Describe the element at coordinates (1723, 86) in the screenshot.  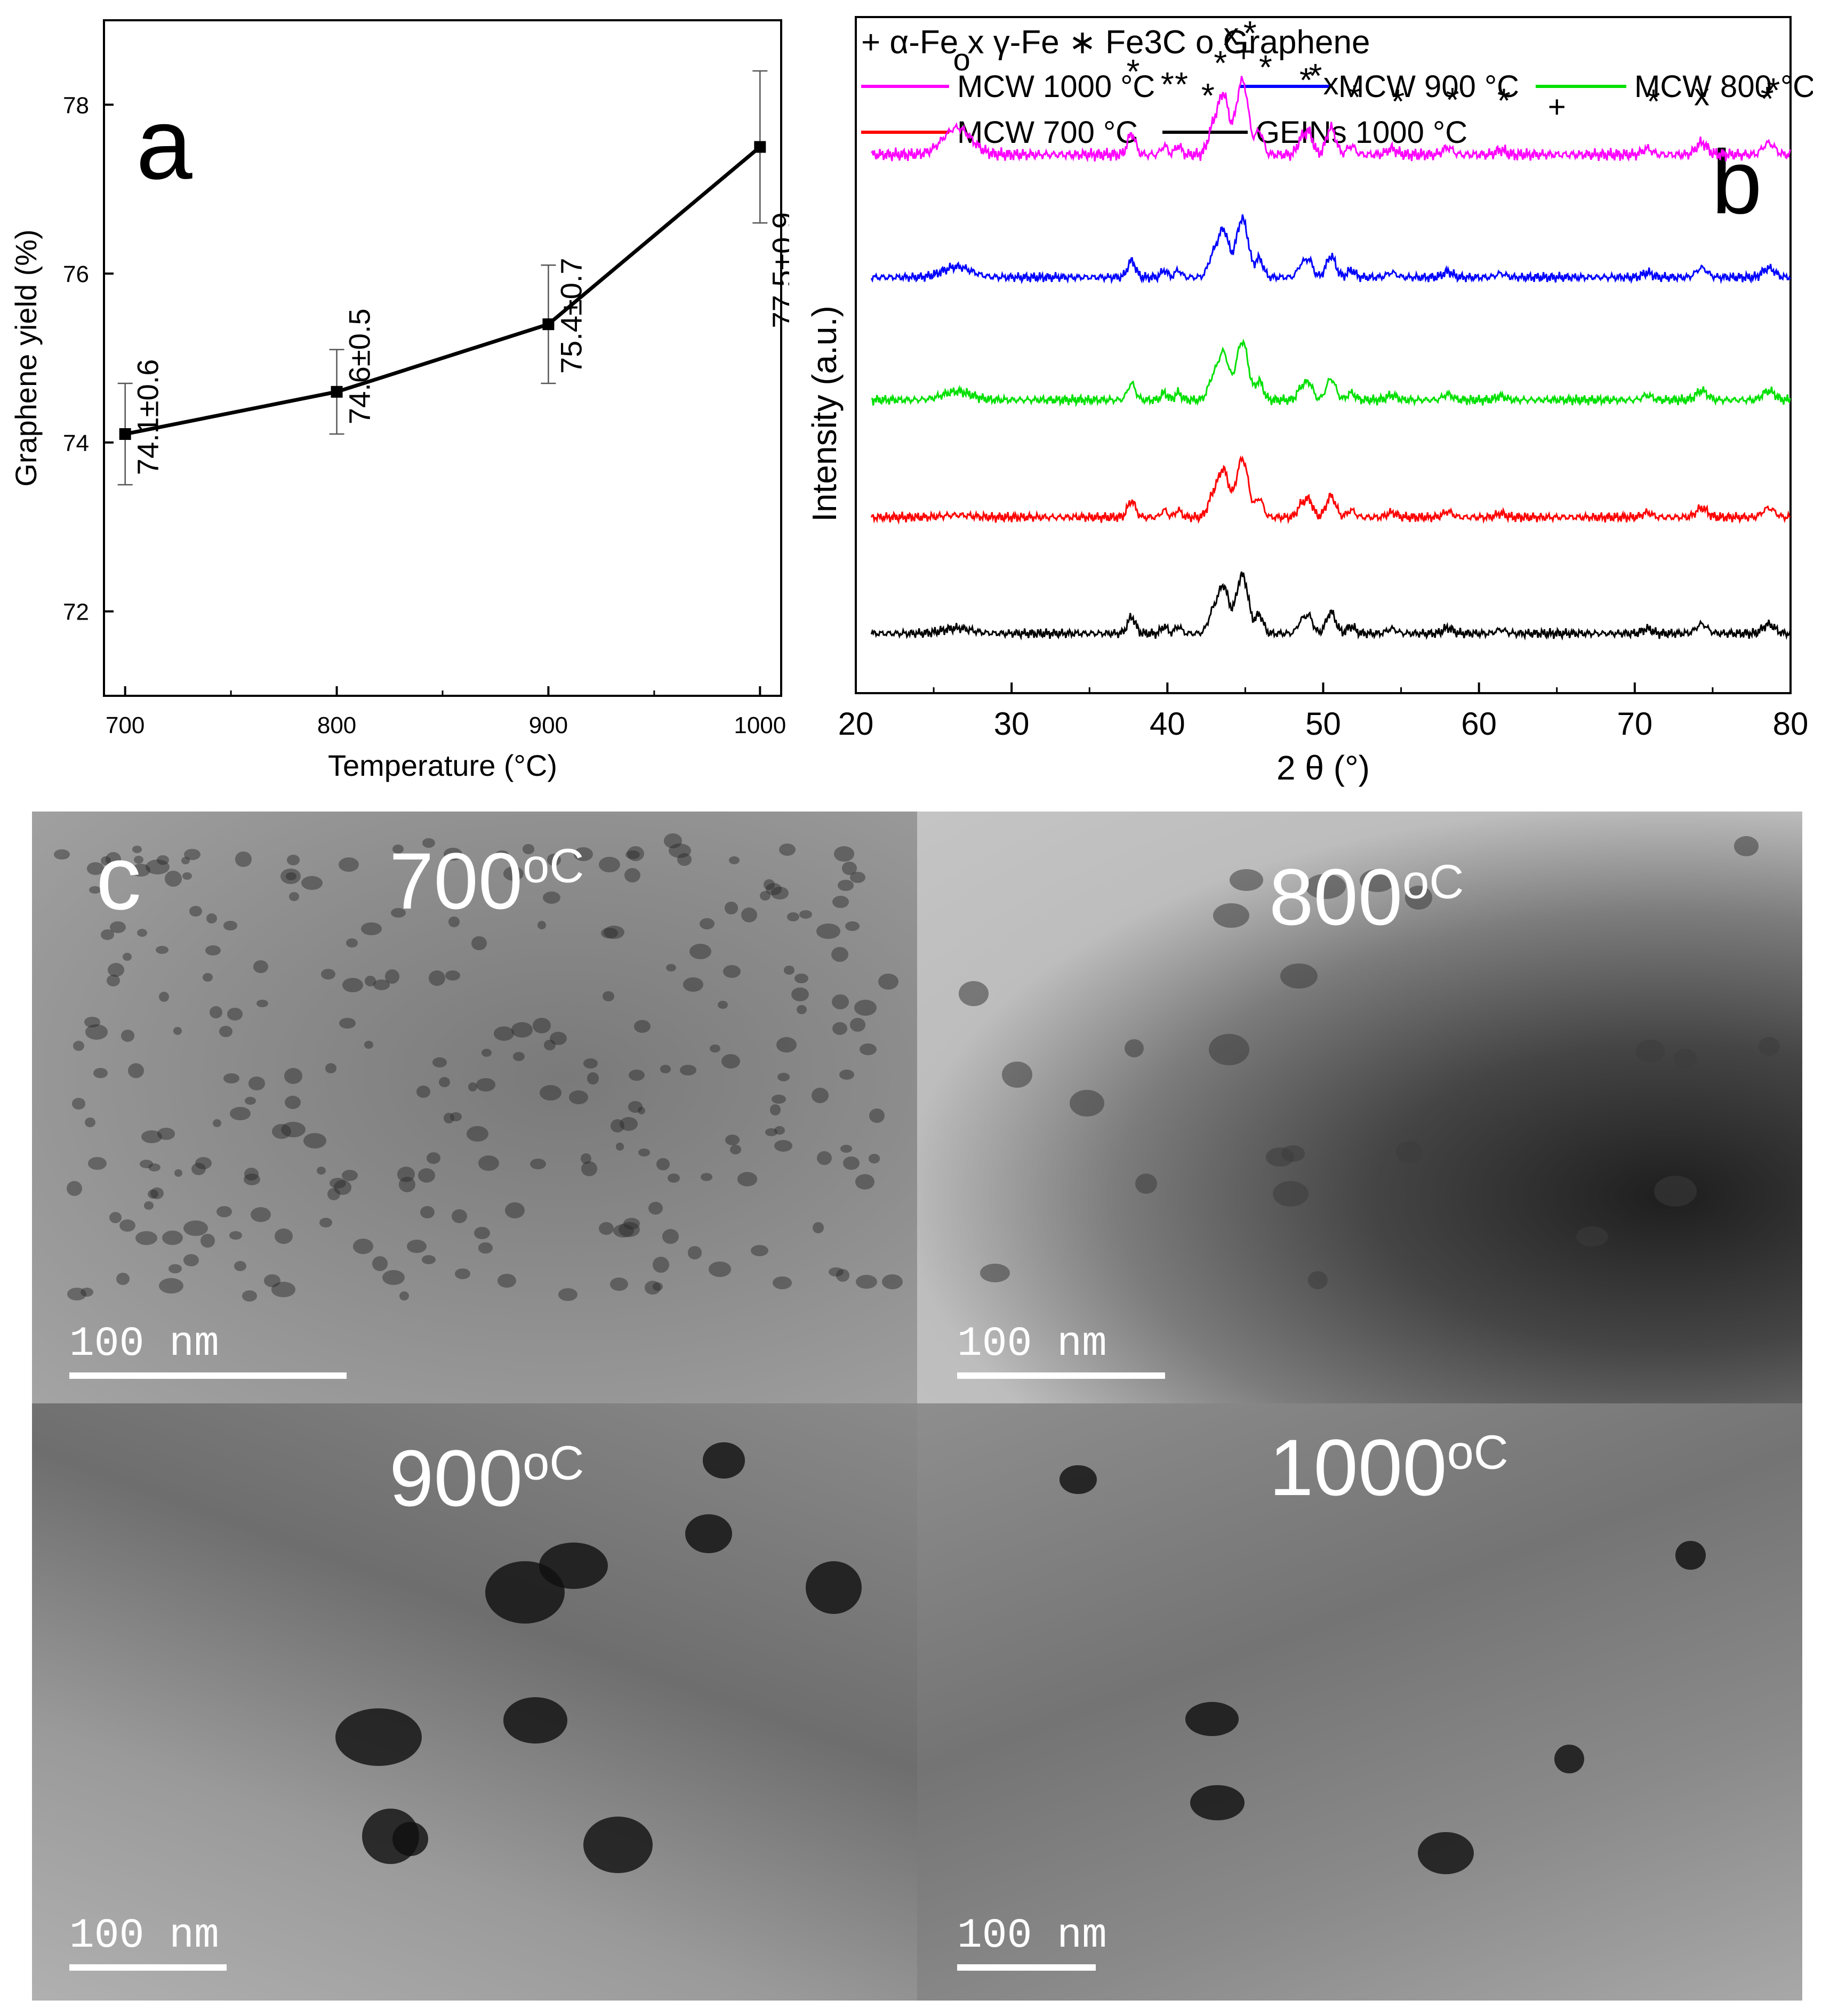
I see `legend-label: MCW 800 °C` at that location.